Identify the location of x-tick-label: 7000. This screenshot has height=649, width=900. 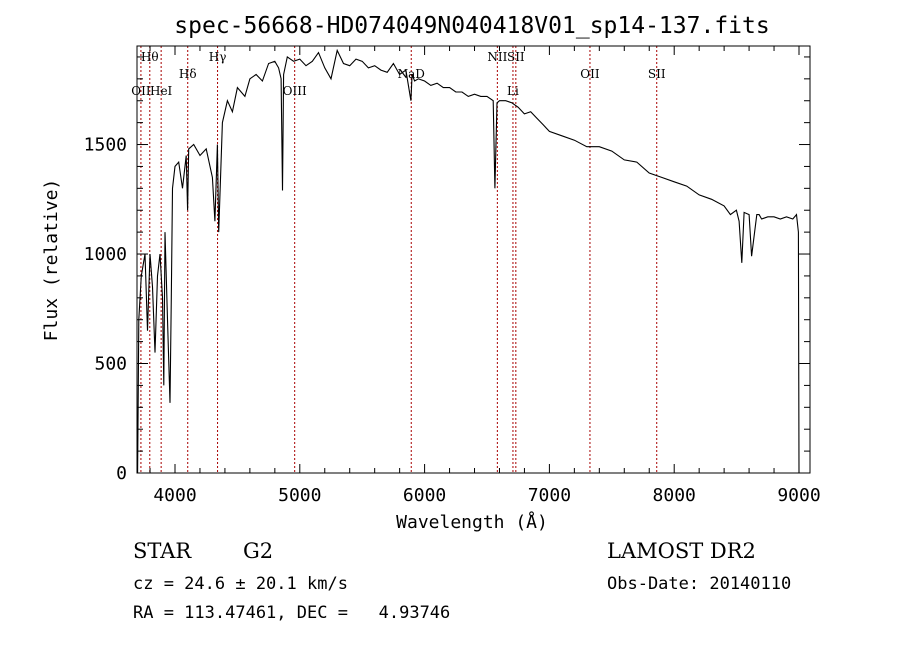
(549, 495).